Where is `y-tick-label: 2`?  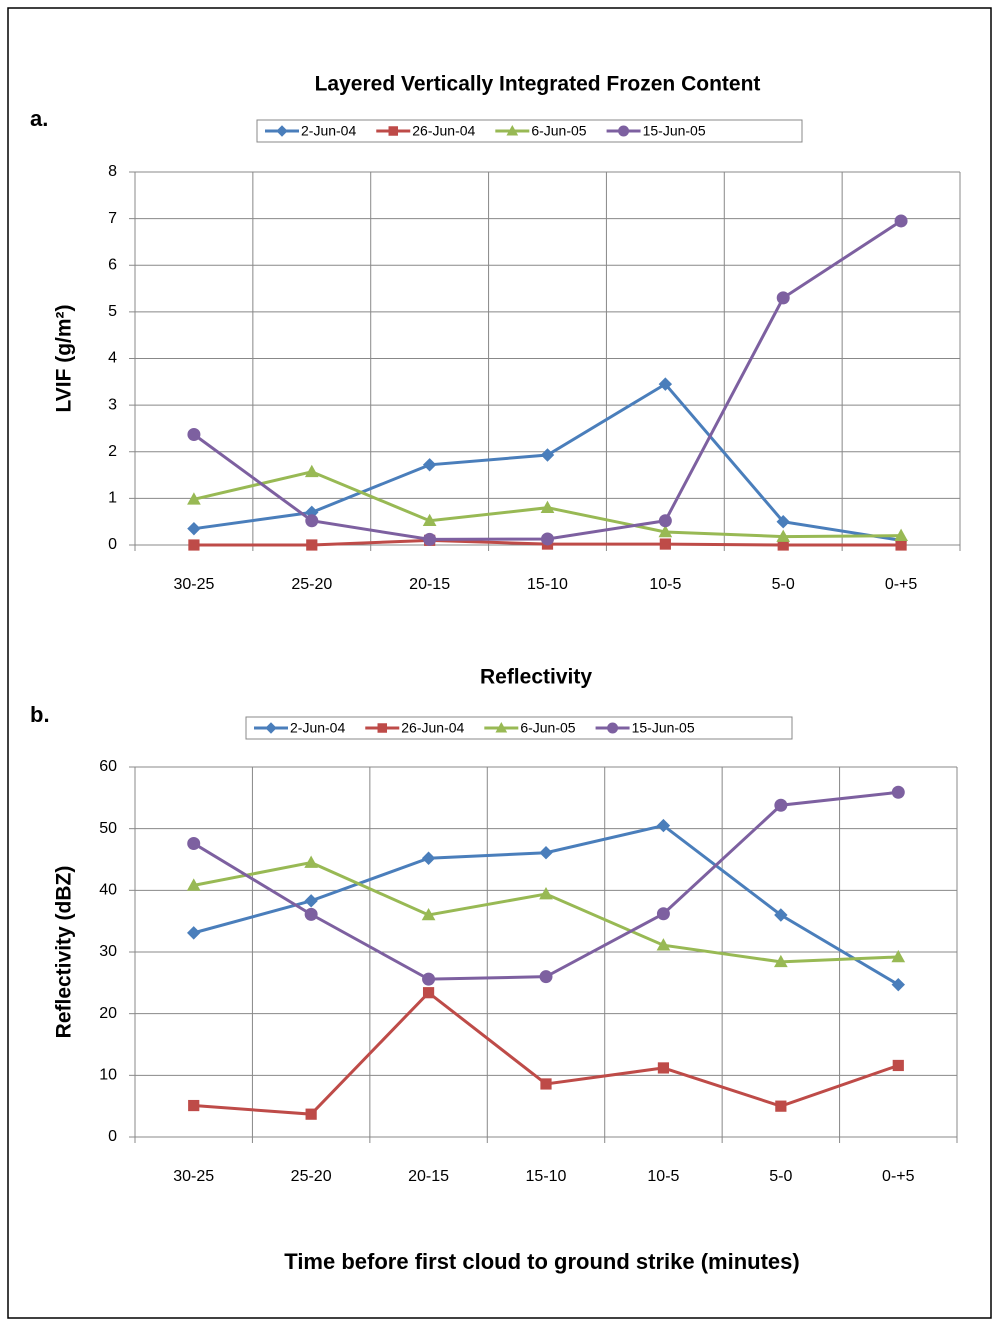 y-tick-label: 2 is located at coordinates (112, 451).